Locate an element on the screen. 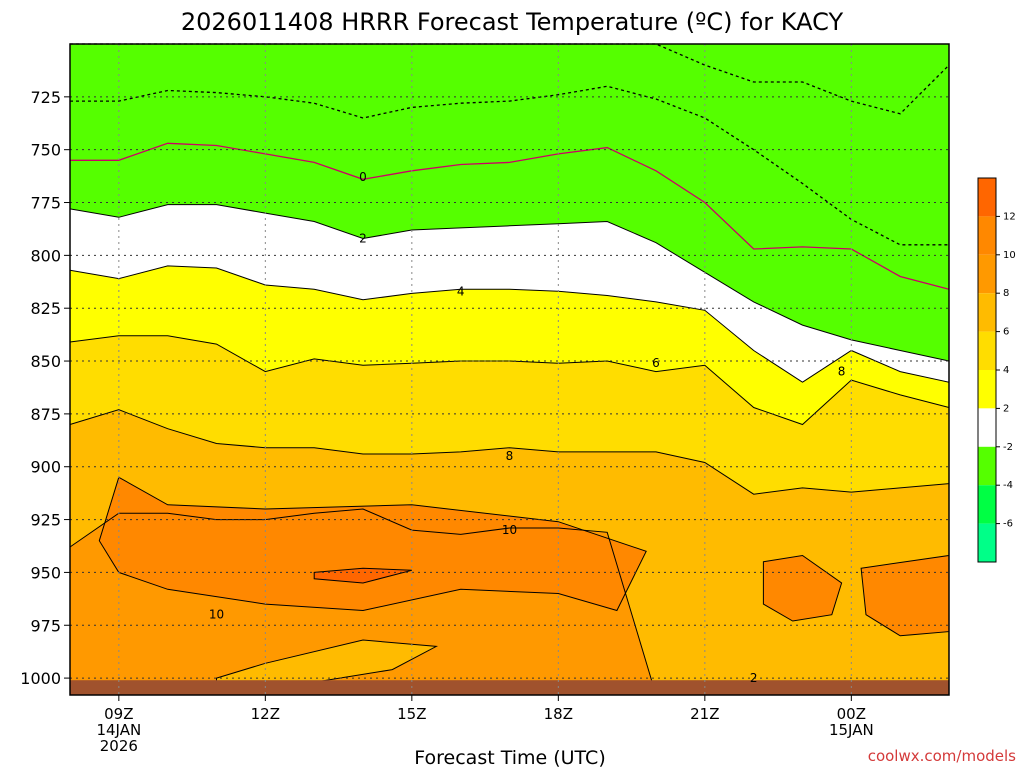 The width and height of the screenshot is (1024, 768). y-axis-ticks: 725 750 775 800 825 850 875 900 925 950 975 1000 is located at coordinates (45, 388).